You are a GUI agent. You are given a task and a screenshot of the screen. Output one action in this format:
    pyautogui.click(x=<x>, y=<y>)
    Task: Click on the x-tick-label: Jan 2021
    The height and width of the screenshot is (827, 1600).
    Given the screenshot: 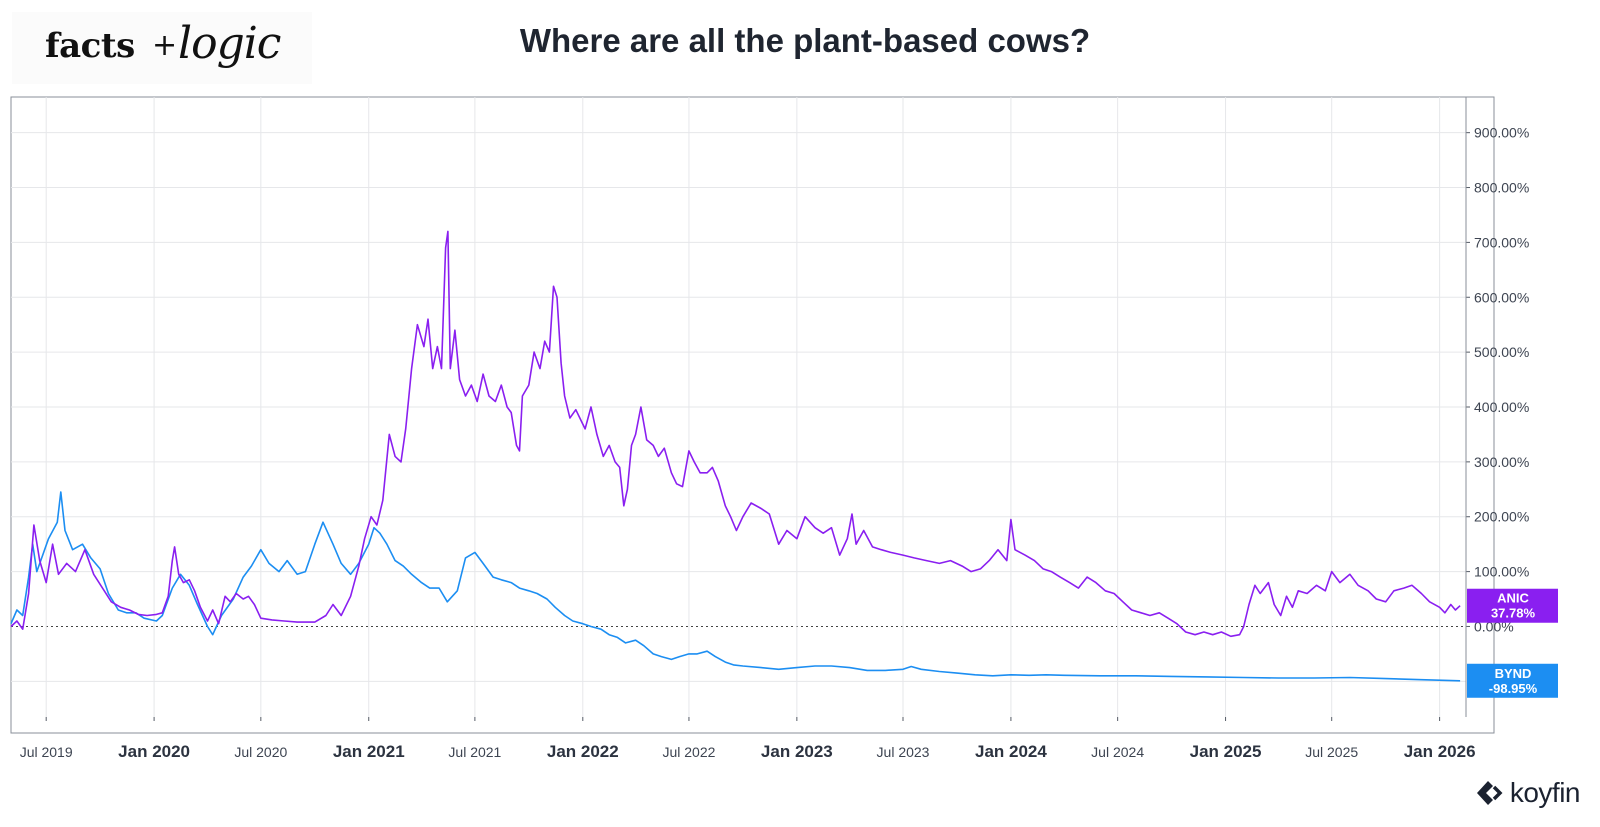 What is the action you would take?
    pyautogui.click(x=369, y=751)
    